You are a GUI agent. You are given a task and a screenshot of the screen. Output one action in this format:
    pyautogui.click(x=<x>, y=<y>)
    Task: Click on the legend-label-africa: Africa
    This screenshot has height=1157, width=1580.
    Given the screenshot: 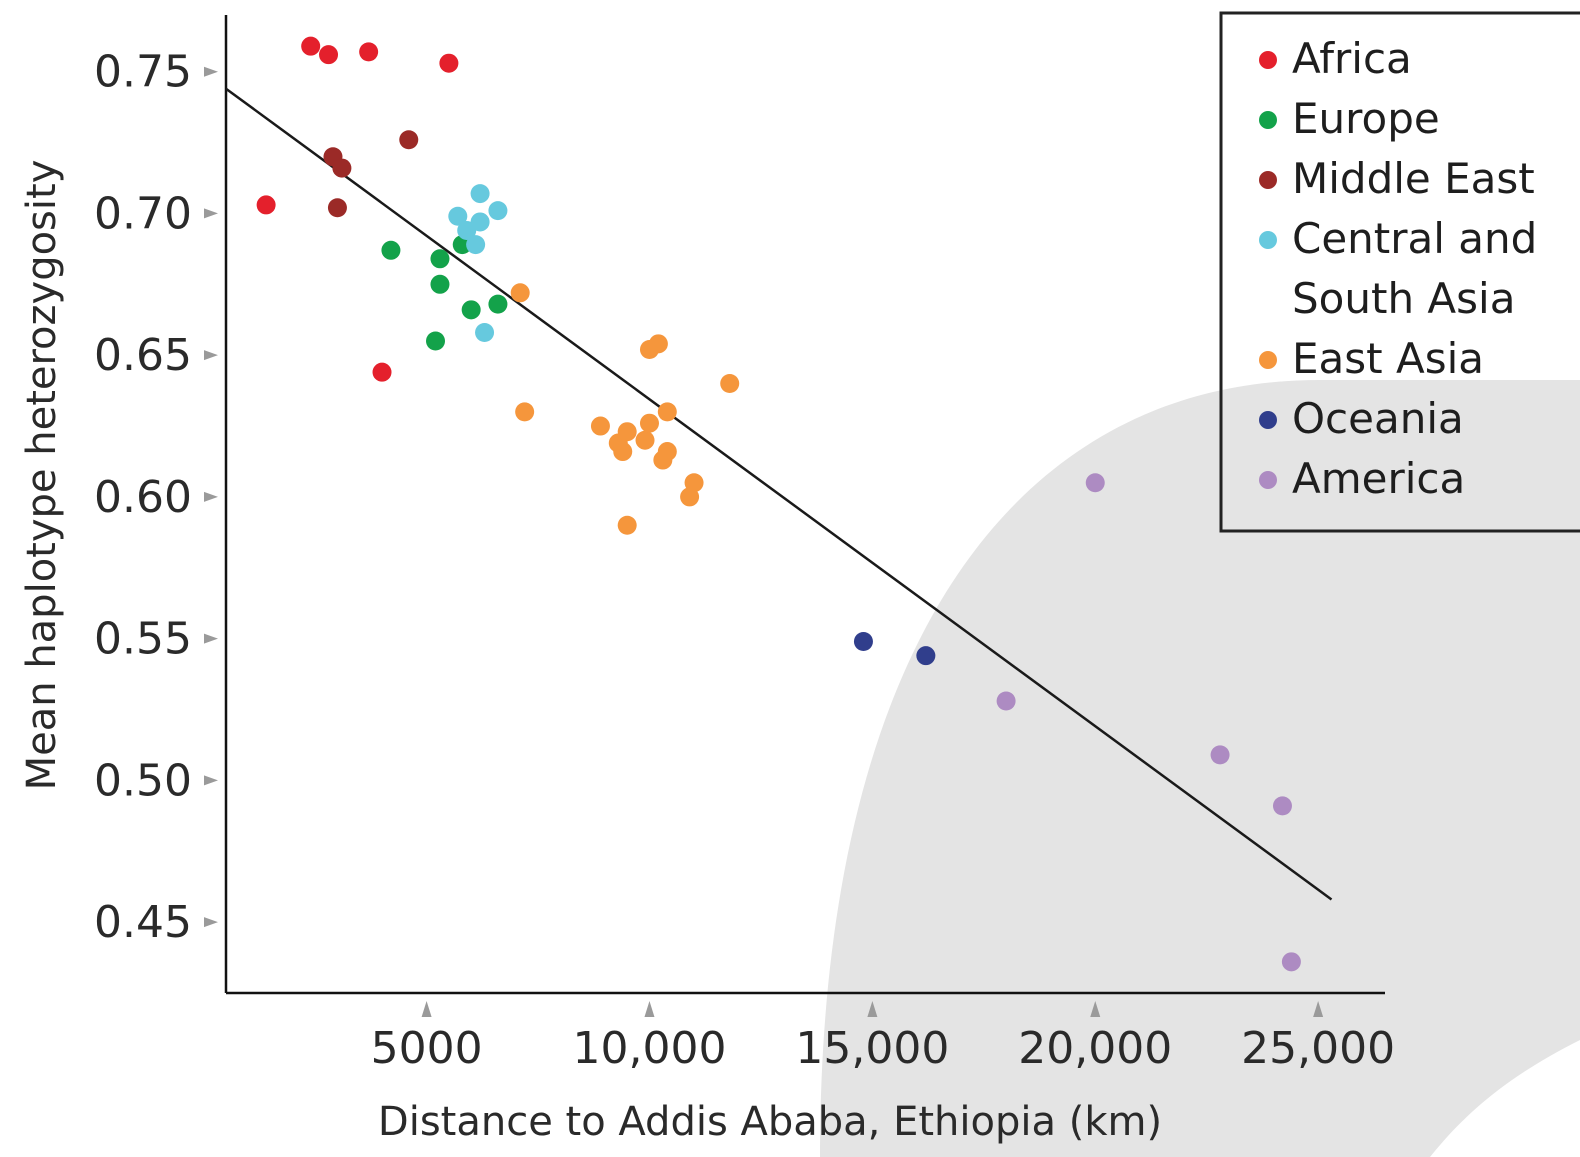 What is the action you would take?
    pyautogui.click(x=1352, y=58)
    